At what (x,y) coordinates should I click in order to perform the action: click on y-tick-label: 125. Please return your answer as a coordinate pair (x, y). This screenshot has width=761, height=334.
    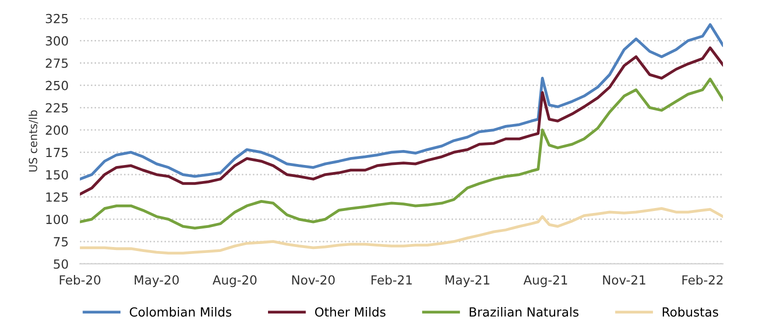
    Looking at the image, I should click on (57, 197).